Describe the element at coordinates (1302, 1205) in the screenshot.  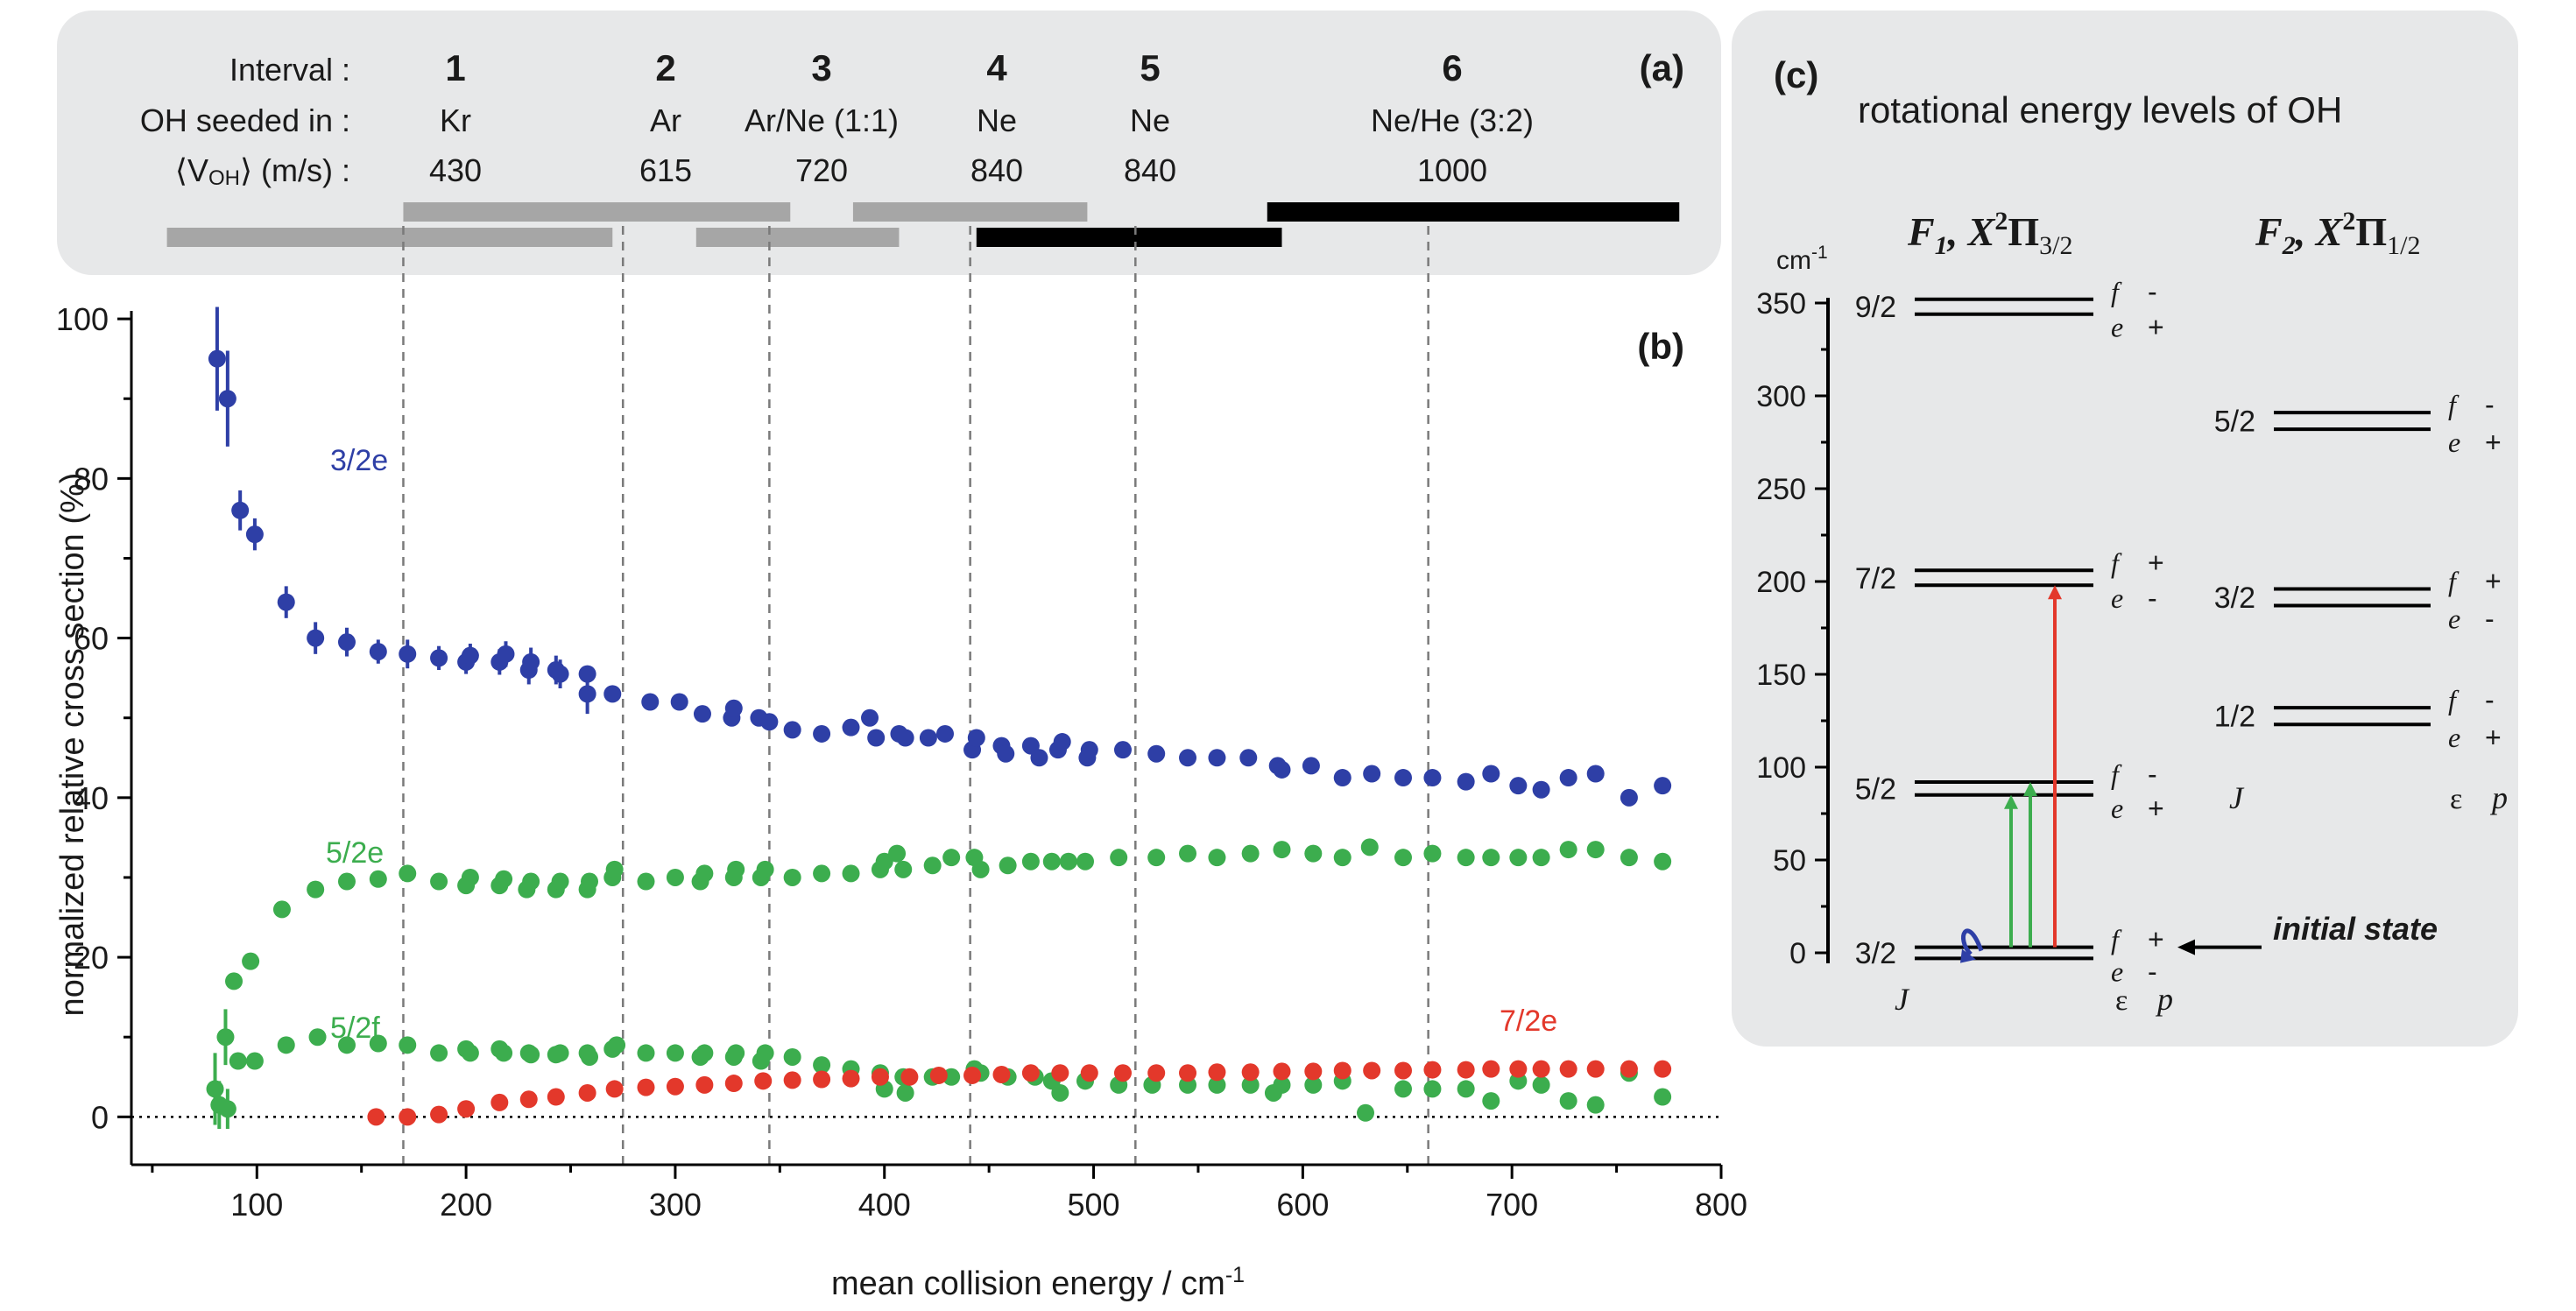
I see `x-tick-label: 600` at that location.